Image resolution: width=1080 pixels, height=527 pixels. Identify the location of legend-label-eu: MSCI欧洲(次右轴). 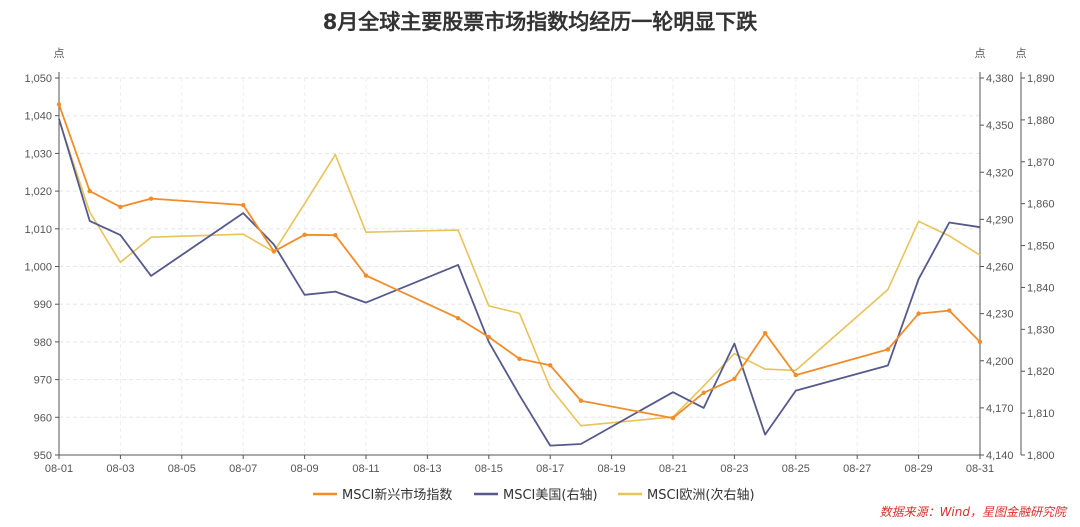
(701, 495).